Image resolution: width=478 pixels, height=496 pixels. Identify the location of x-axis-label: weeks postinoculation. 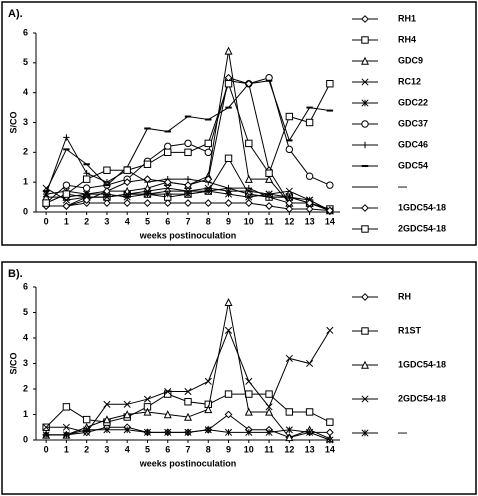
(188, 235).